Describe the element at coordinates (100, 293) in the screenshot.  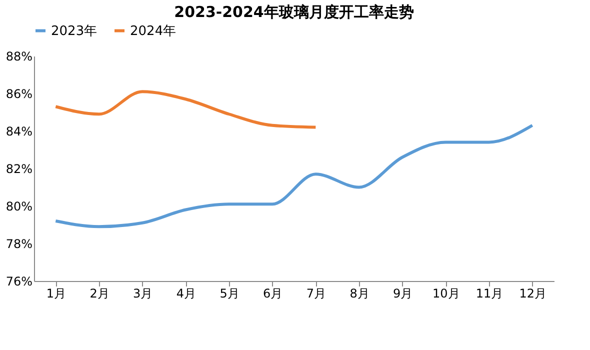
I see `x-tick-label: 2月` at that location.